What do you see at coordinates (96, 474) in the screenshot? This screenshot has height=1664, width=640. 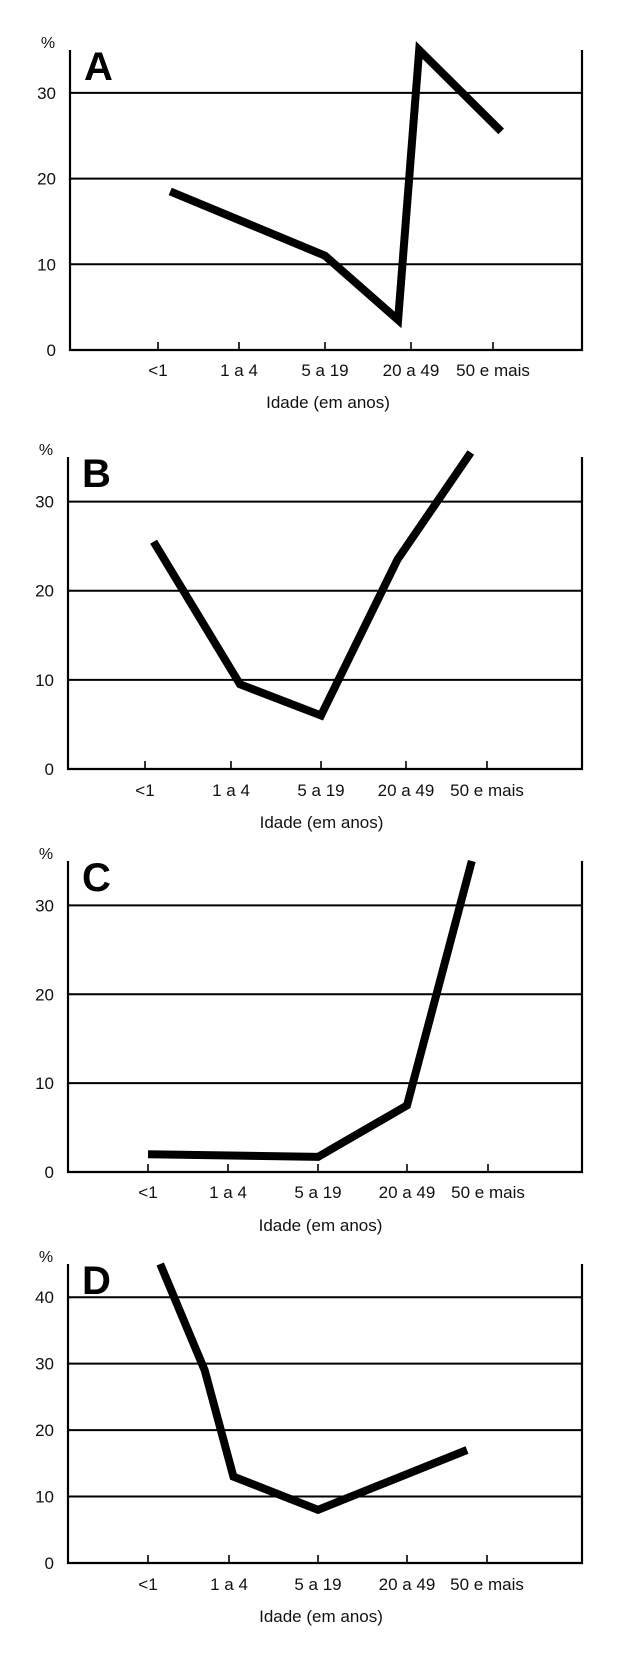 I see `panel-letter: B` at bounding box center [96, 474].